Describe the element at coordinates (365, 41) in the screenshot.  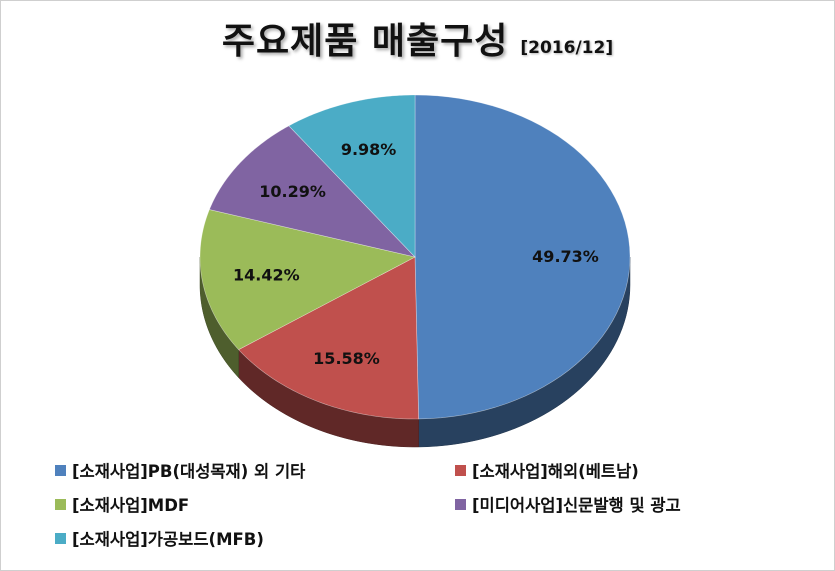
I see `chart-title: 주요제품 매출구성` at that location.